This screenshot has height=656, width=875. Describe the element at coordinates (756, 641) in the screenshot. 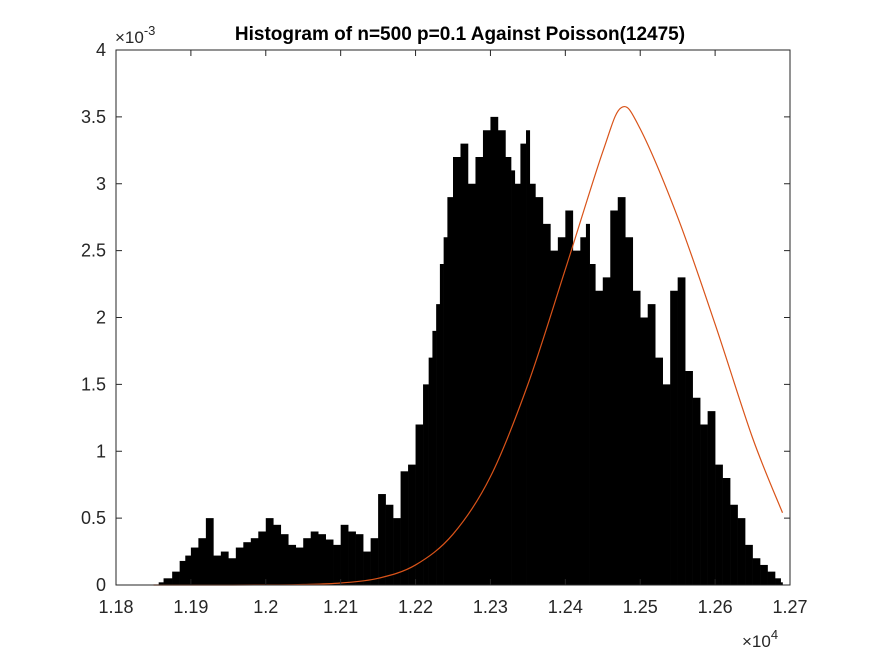

I see `x-scale-label: ×10` at that location.